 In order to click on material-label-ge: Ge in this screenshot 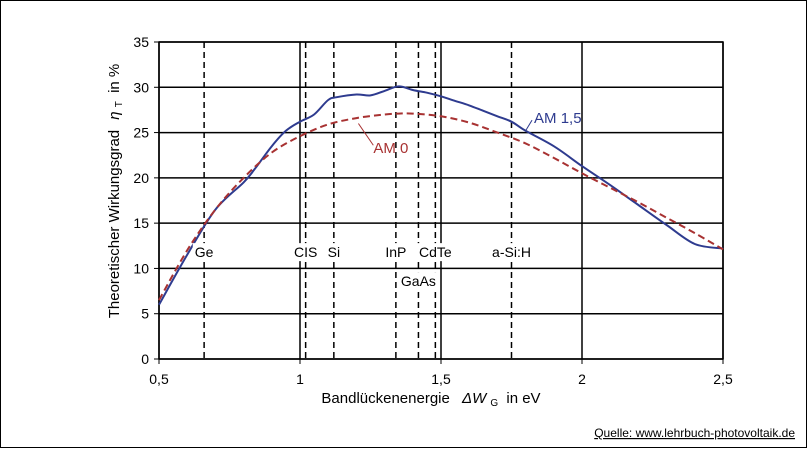, I will do `click(204, 252)`.